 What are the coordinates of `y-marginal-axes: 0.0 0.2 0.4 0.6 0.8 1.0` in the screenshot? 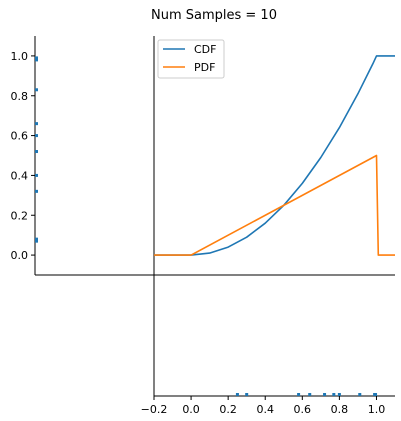 It's located at (24, 155).